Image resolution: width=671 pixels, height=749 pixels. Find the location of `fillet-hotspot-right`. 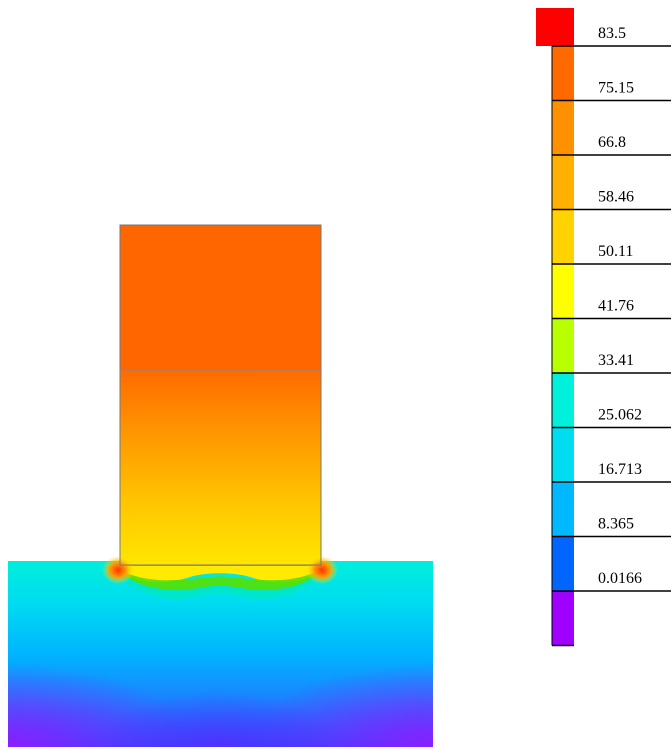

fillet-hotspot-right is located at coordinates (322, 570).